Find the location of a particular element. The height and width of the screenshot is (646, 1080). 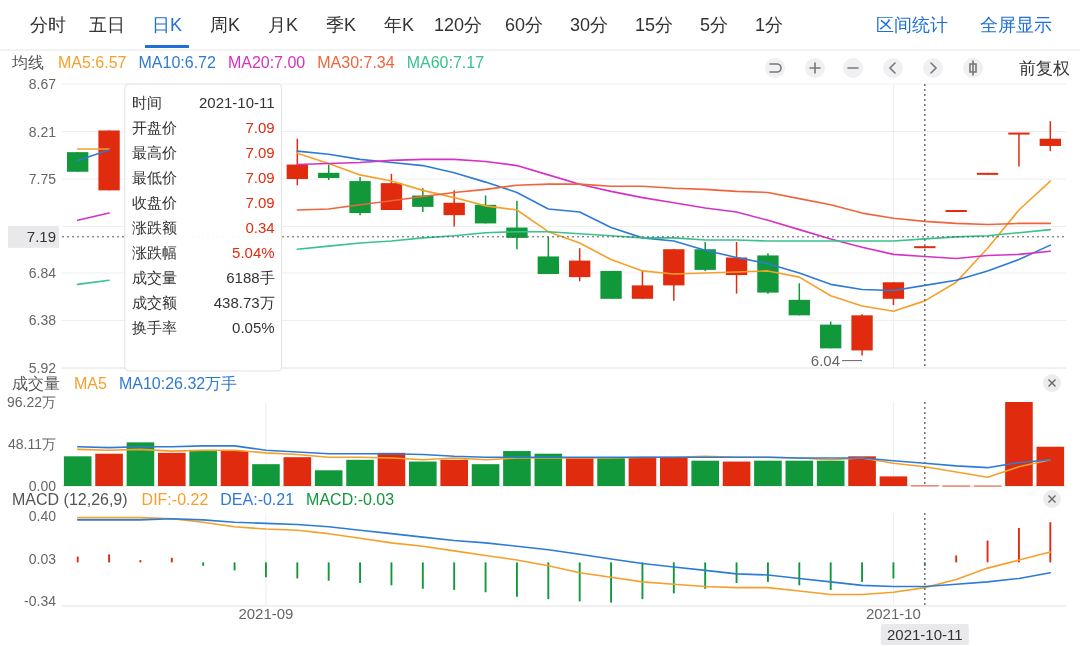

text: 120分 is located at coordinates (458, 25).